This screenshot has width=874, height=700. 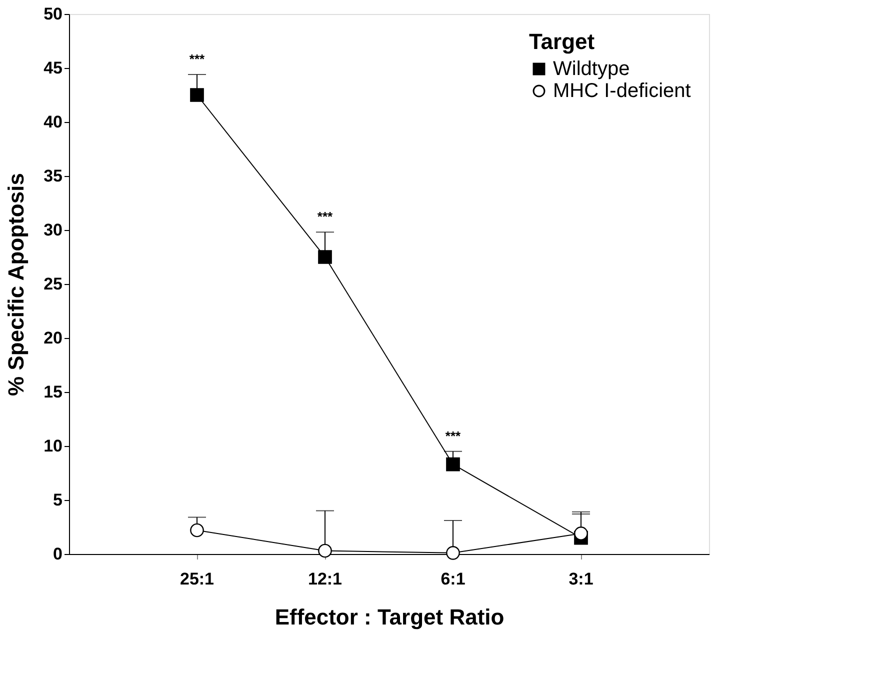 I want to click on y-tick-label: 0, so click(x=57, y=554).